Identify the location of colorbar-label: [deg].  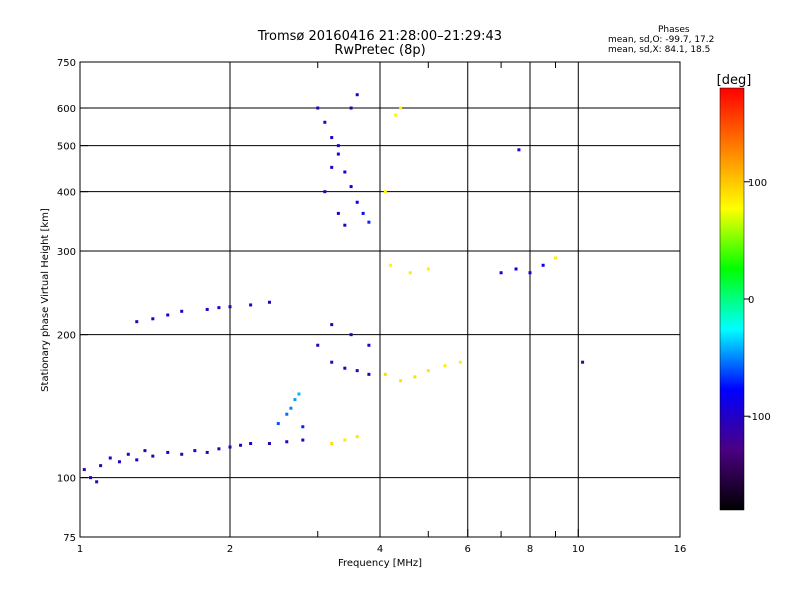
(734, 80).